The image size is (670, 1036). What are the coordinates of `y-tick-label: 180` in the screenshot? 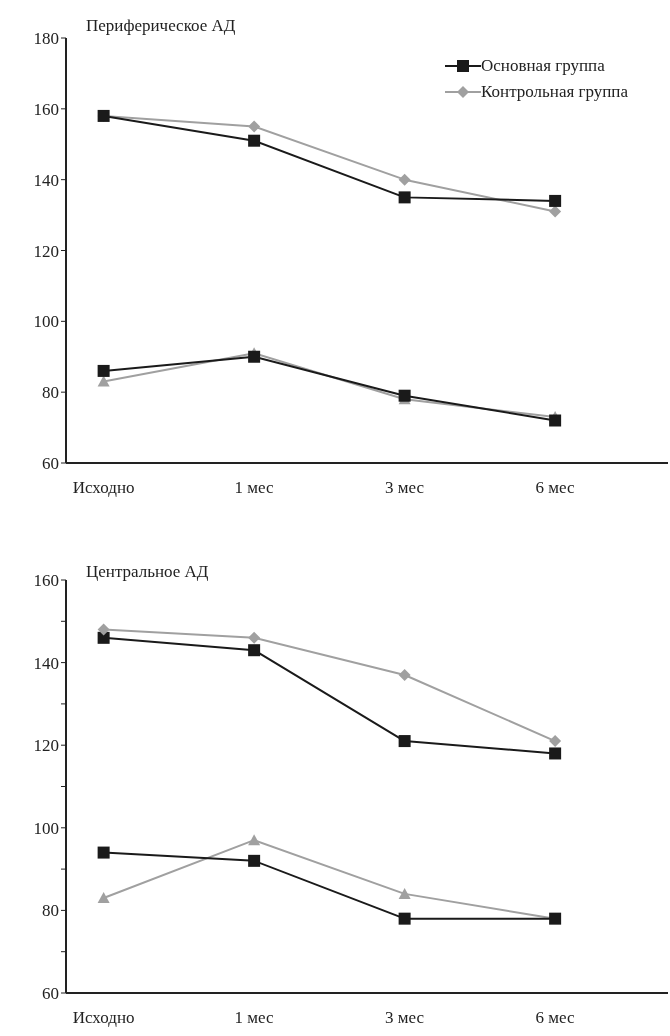 It's located at (46, 39).